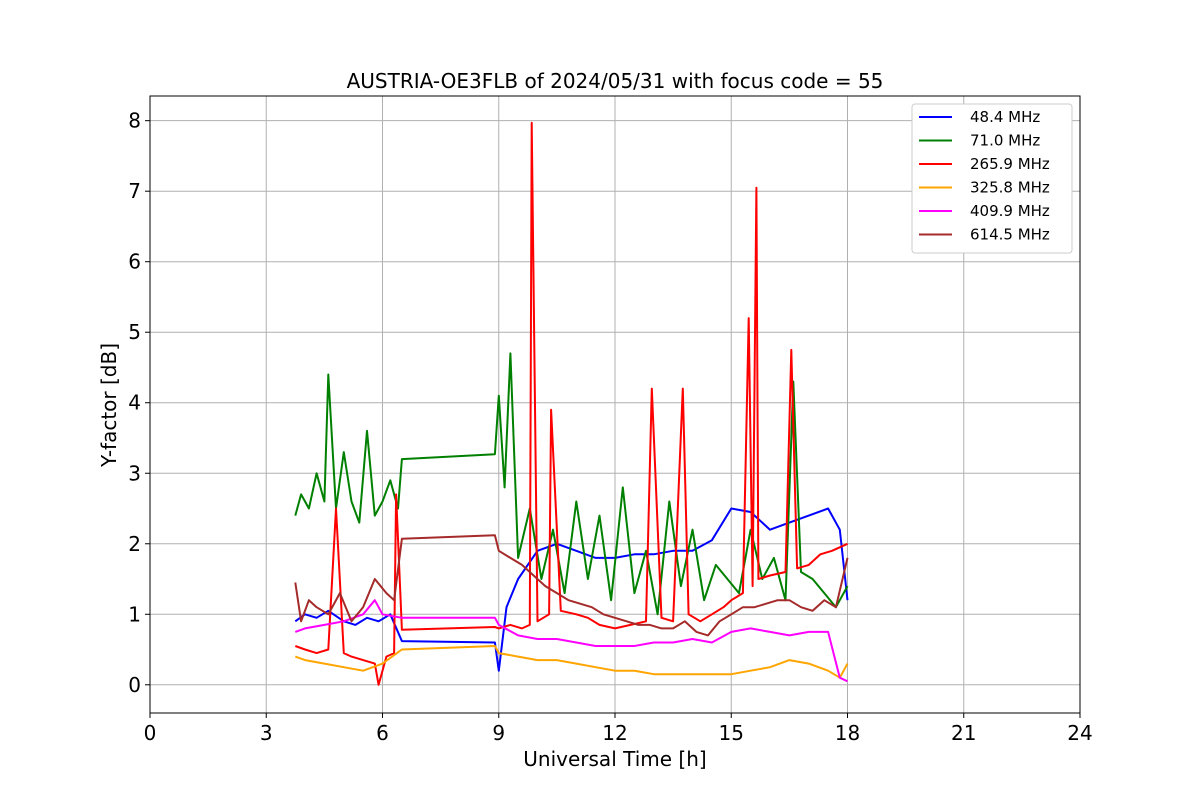 The width and height of the screenshot is (1200, 800). Describe the element at coordinates (134, 191) in the screenshot. I see `y-tick-label: 7` at that location.